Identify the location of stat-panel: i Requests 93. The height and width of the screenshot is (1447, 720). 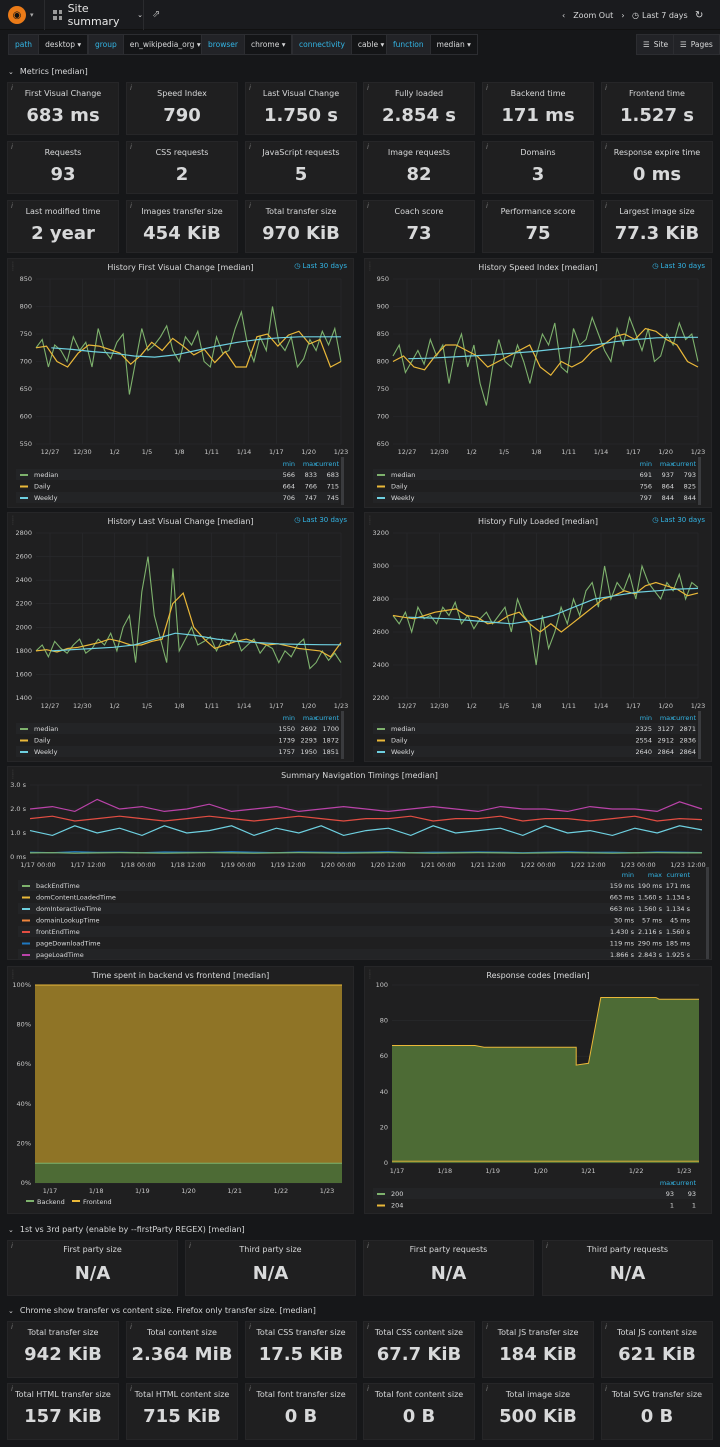
(63, 167).